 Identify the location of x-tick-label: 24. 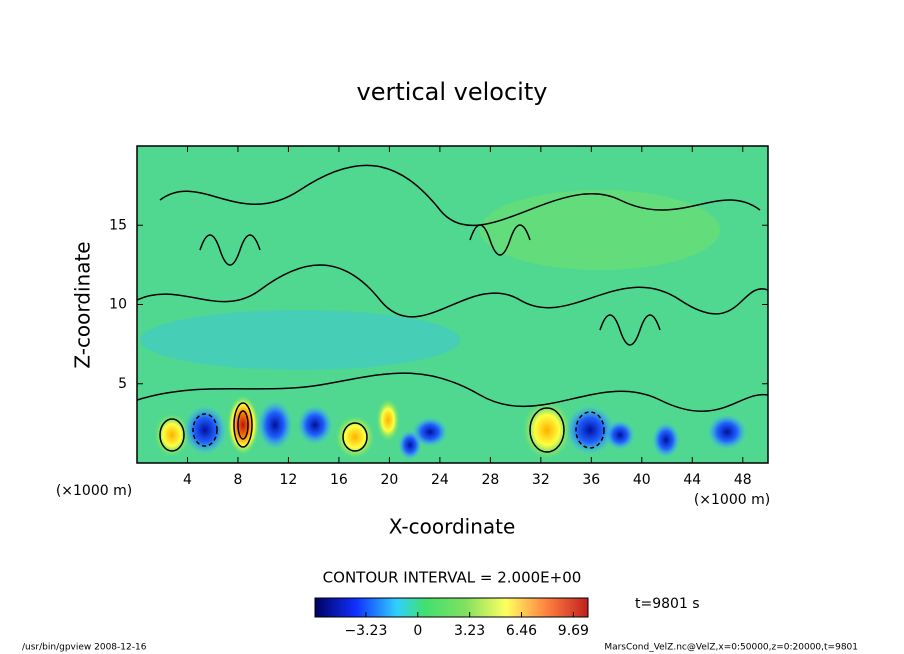
(440, 480).